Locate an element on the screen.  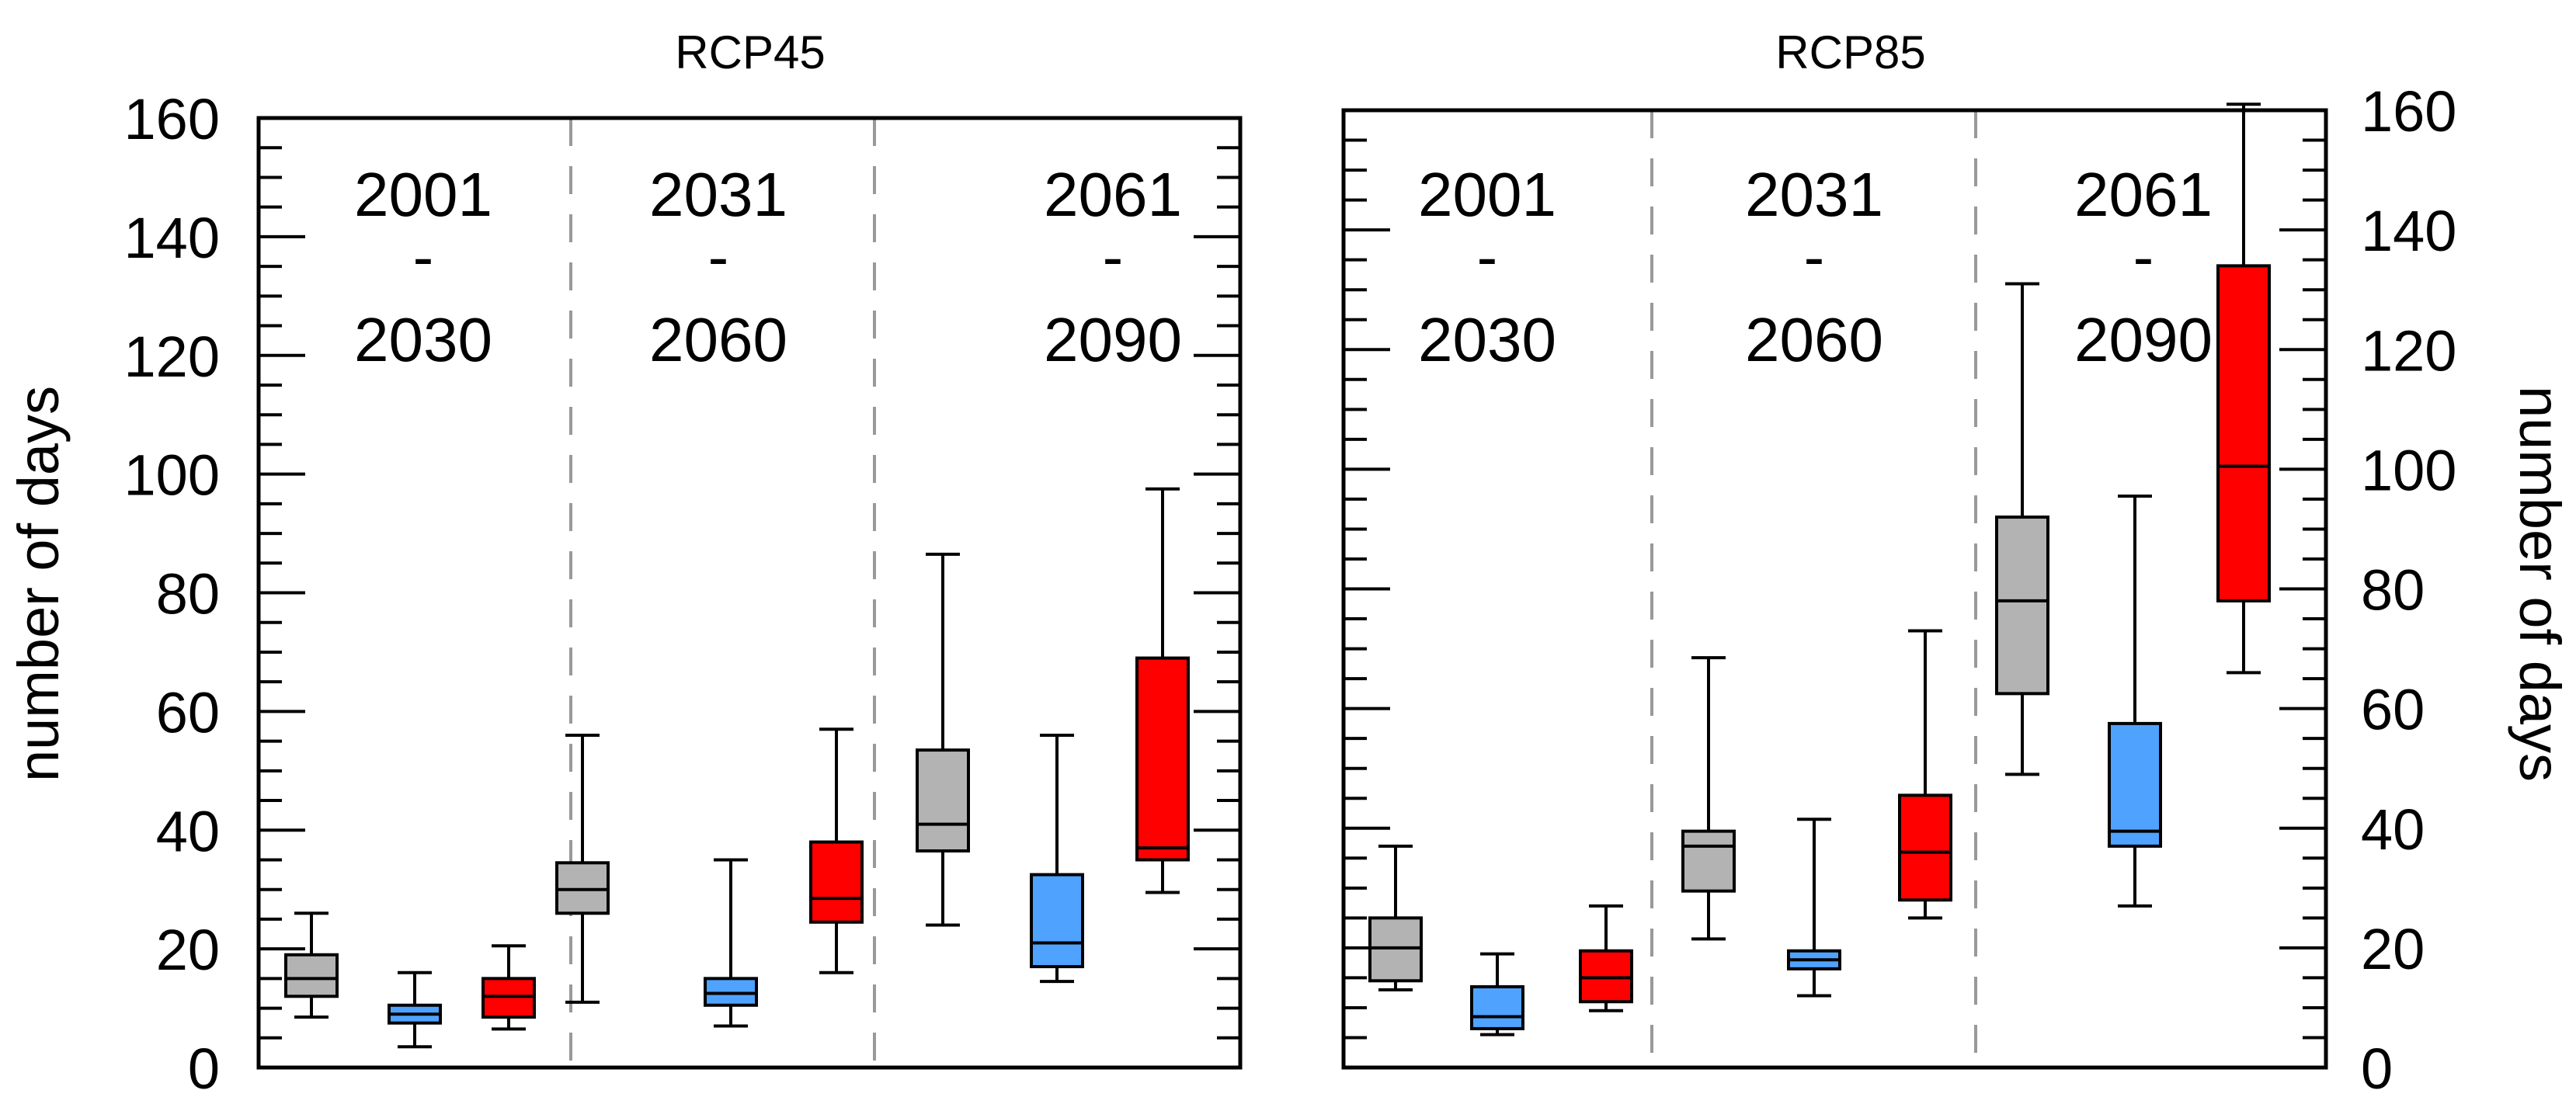
y-axis-label-left: number of days is located at coordinates (38, 584).